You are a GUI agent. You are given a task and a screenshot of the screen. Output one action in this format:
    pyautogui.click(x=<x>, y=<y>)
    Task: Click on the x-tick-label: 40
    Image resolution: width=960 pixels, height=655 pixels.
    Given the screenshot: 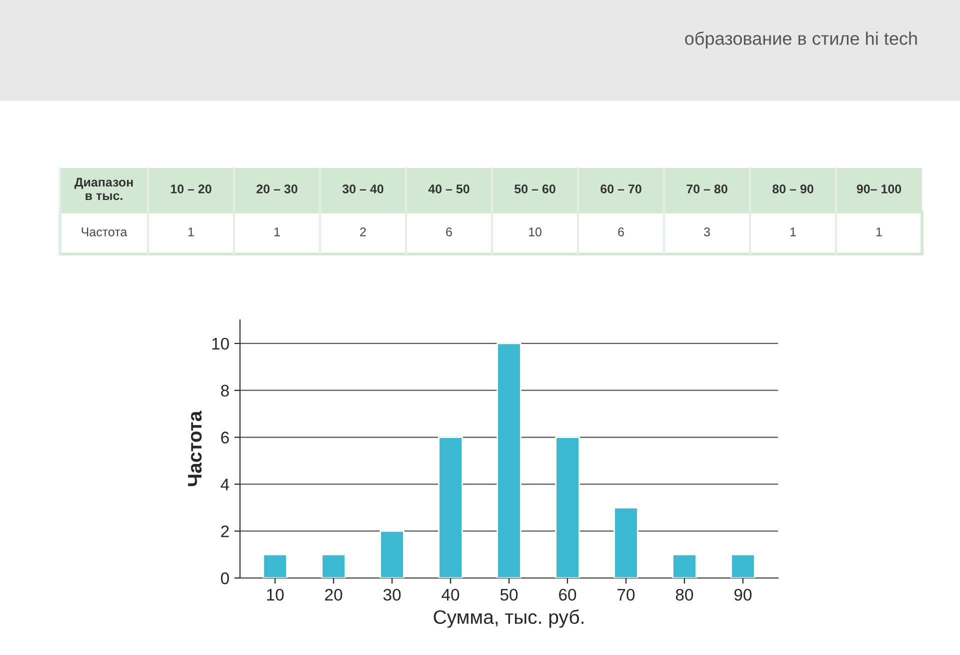 What is the action you would take?
    pyautogui.click(x=451, y=594)
    